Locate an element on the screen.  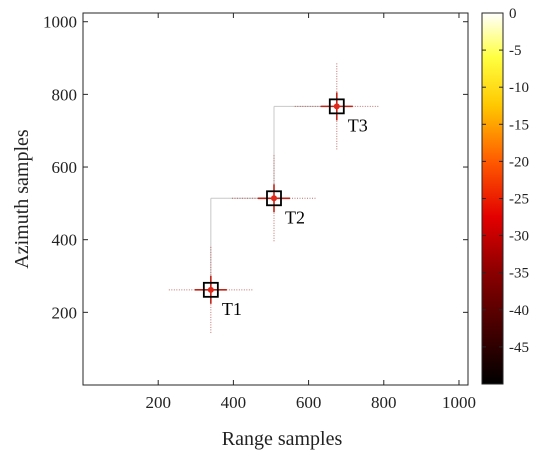
colorbar-tick-label: -35 is located at coordinates (519, 274).